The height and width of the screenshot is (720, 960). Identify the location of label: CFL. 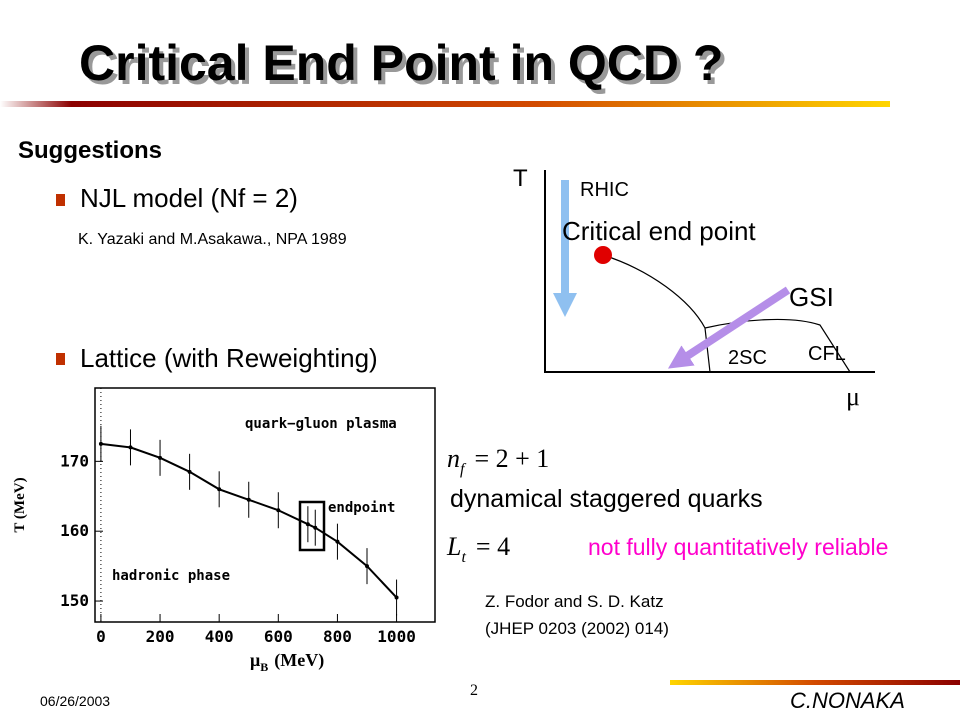
(827, 354).